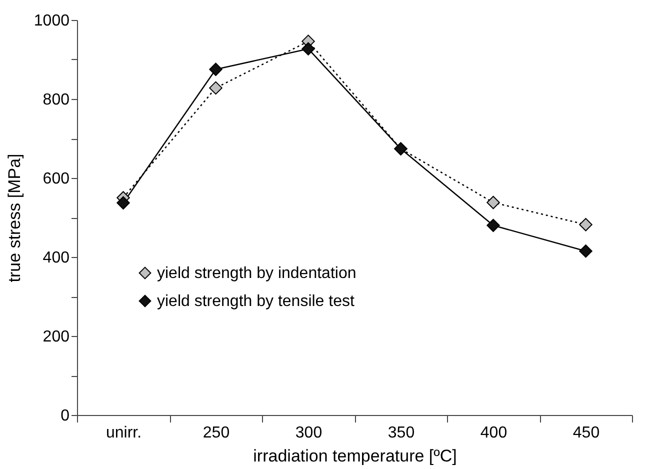  What do you see at coordinates (14, 218) in the screenshot?
I see `y-axis-title: true stress [MPa]` at bounding box center [14, 218].